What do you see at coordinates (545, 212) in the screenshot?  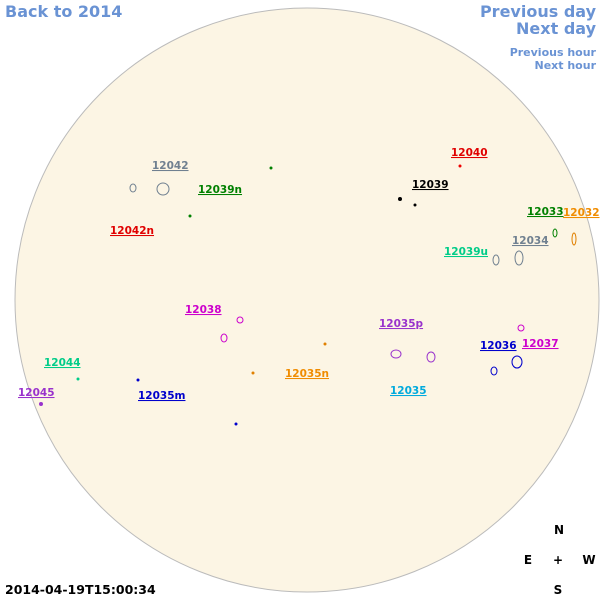 I see `region-label: 12033` at bounding box center [545, 212].